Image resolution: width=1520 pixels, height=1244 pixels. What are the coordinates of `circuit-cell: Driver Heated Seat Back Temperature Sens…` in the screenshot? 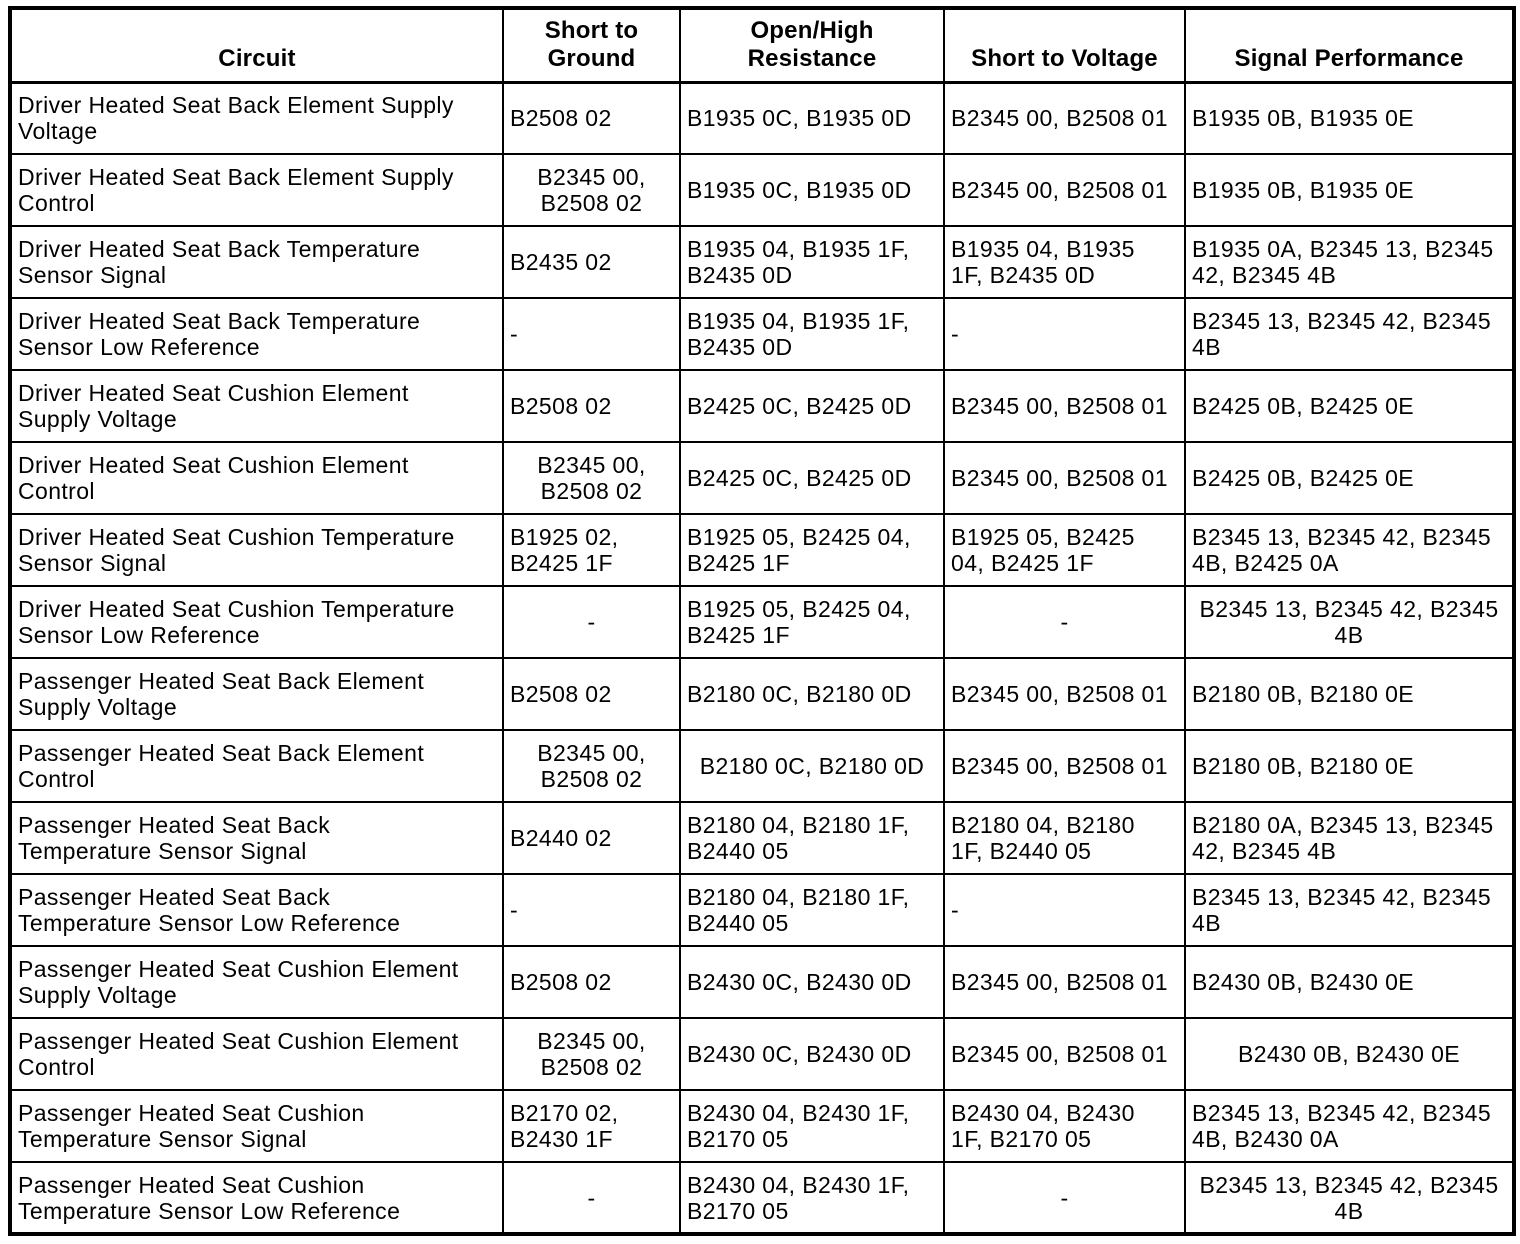 It's located at (256, 334).